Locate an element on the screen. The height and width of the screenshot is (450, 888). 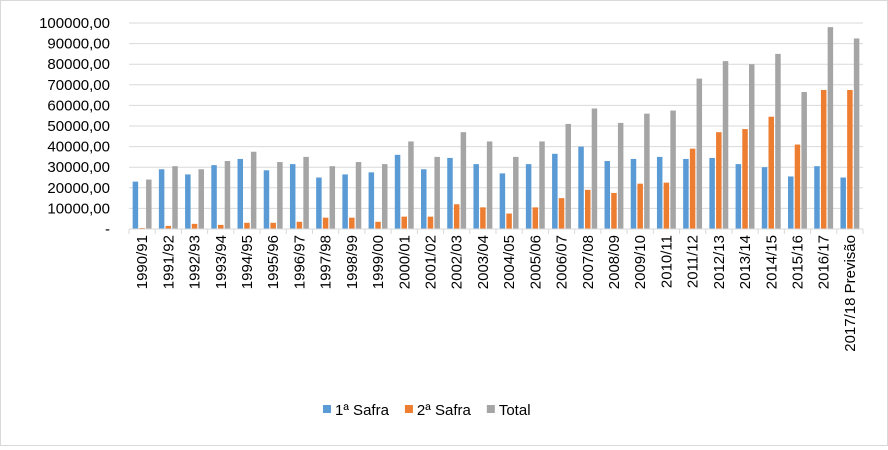
legend-label: Total is located at coordinates (515, 410).